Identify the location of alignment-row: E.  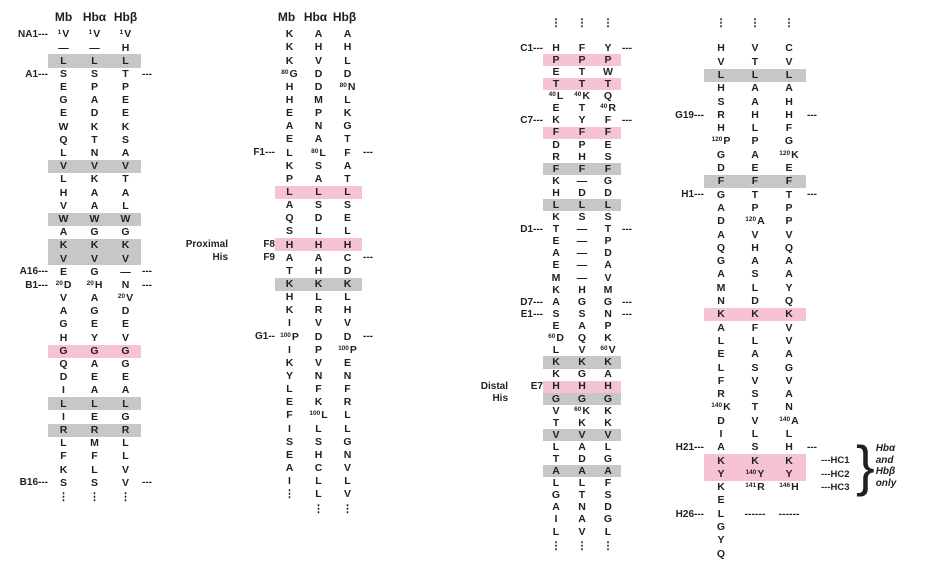
(751, 500).